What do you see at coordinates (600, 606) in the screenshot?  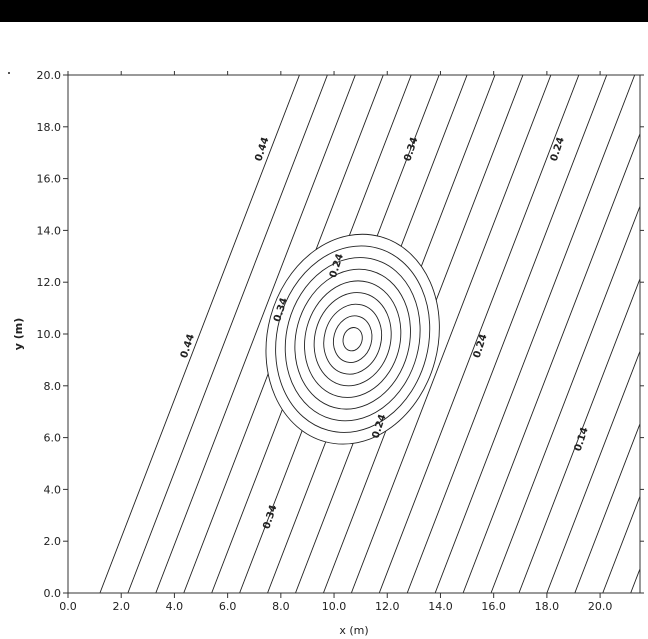 I see `x-tick-label: 20.0` at bounding box center [600, 606].